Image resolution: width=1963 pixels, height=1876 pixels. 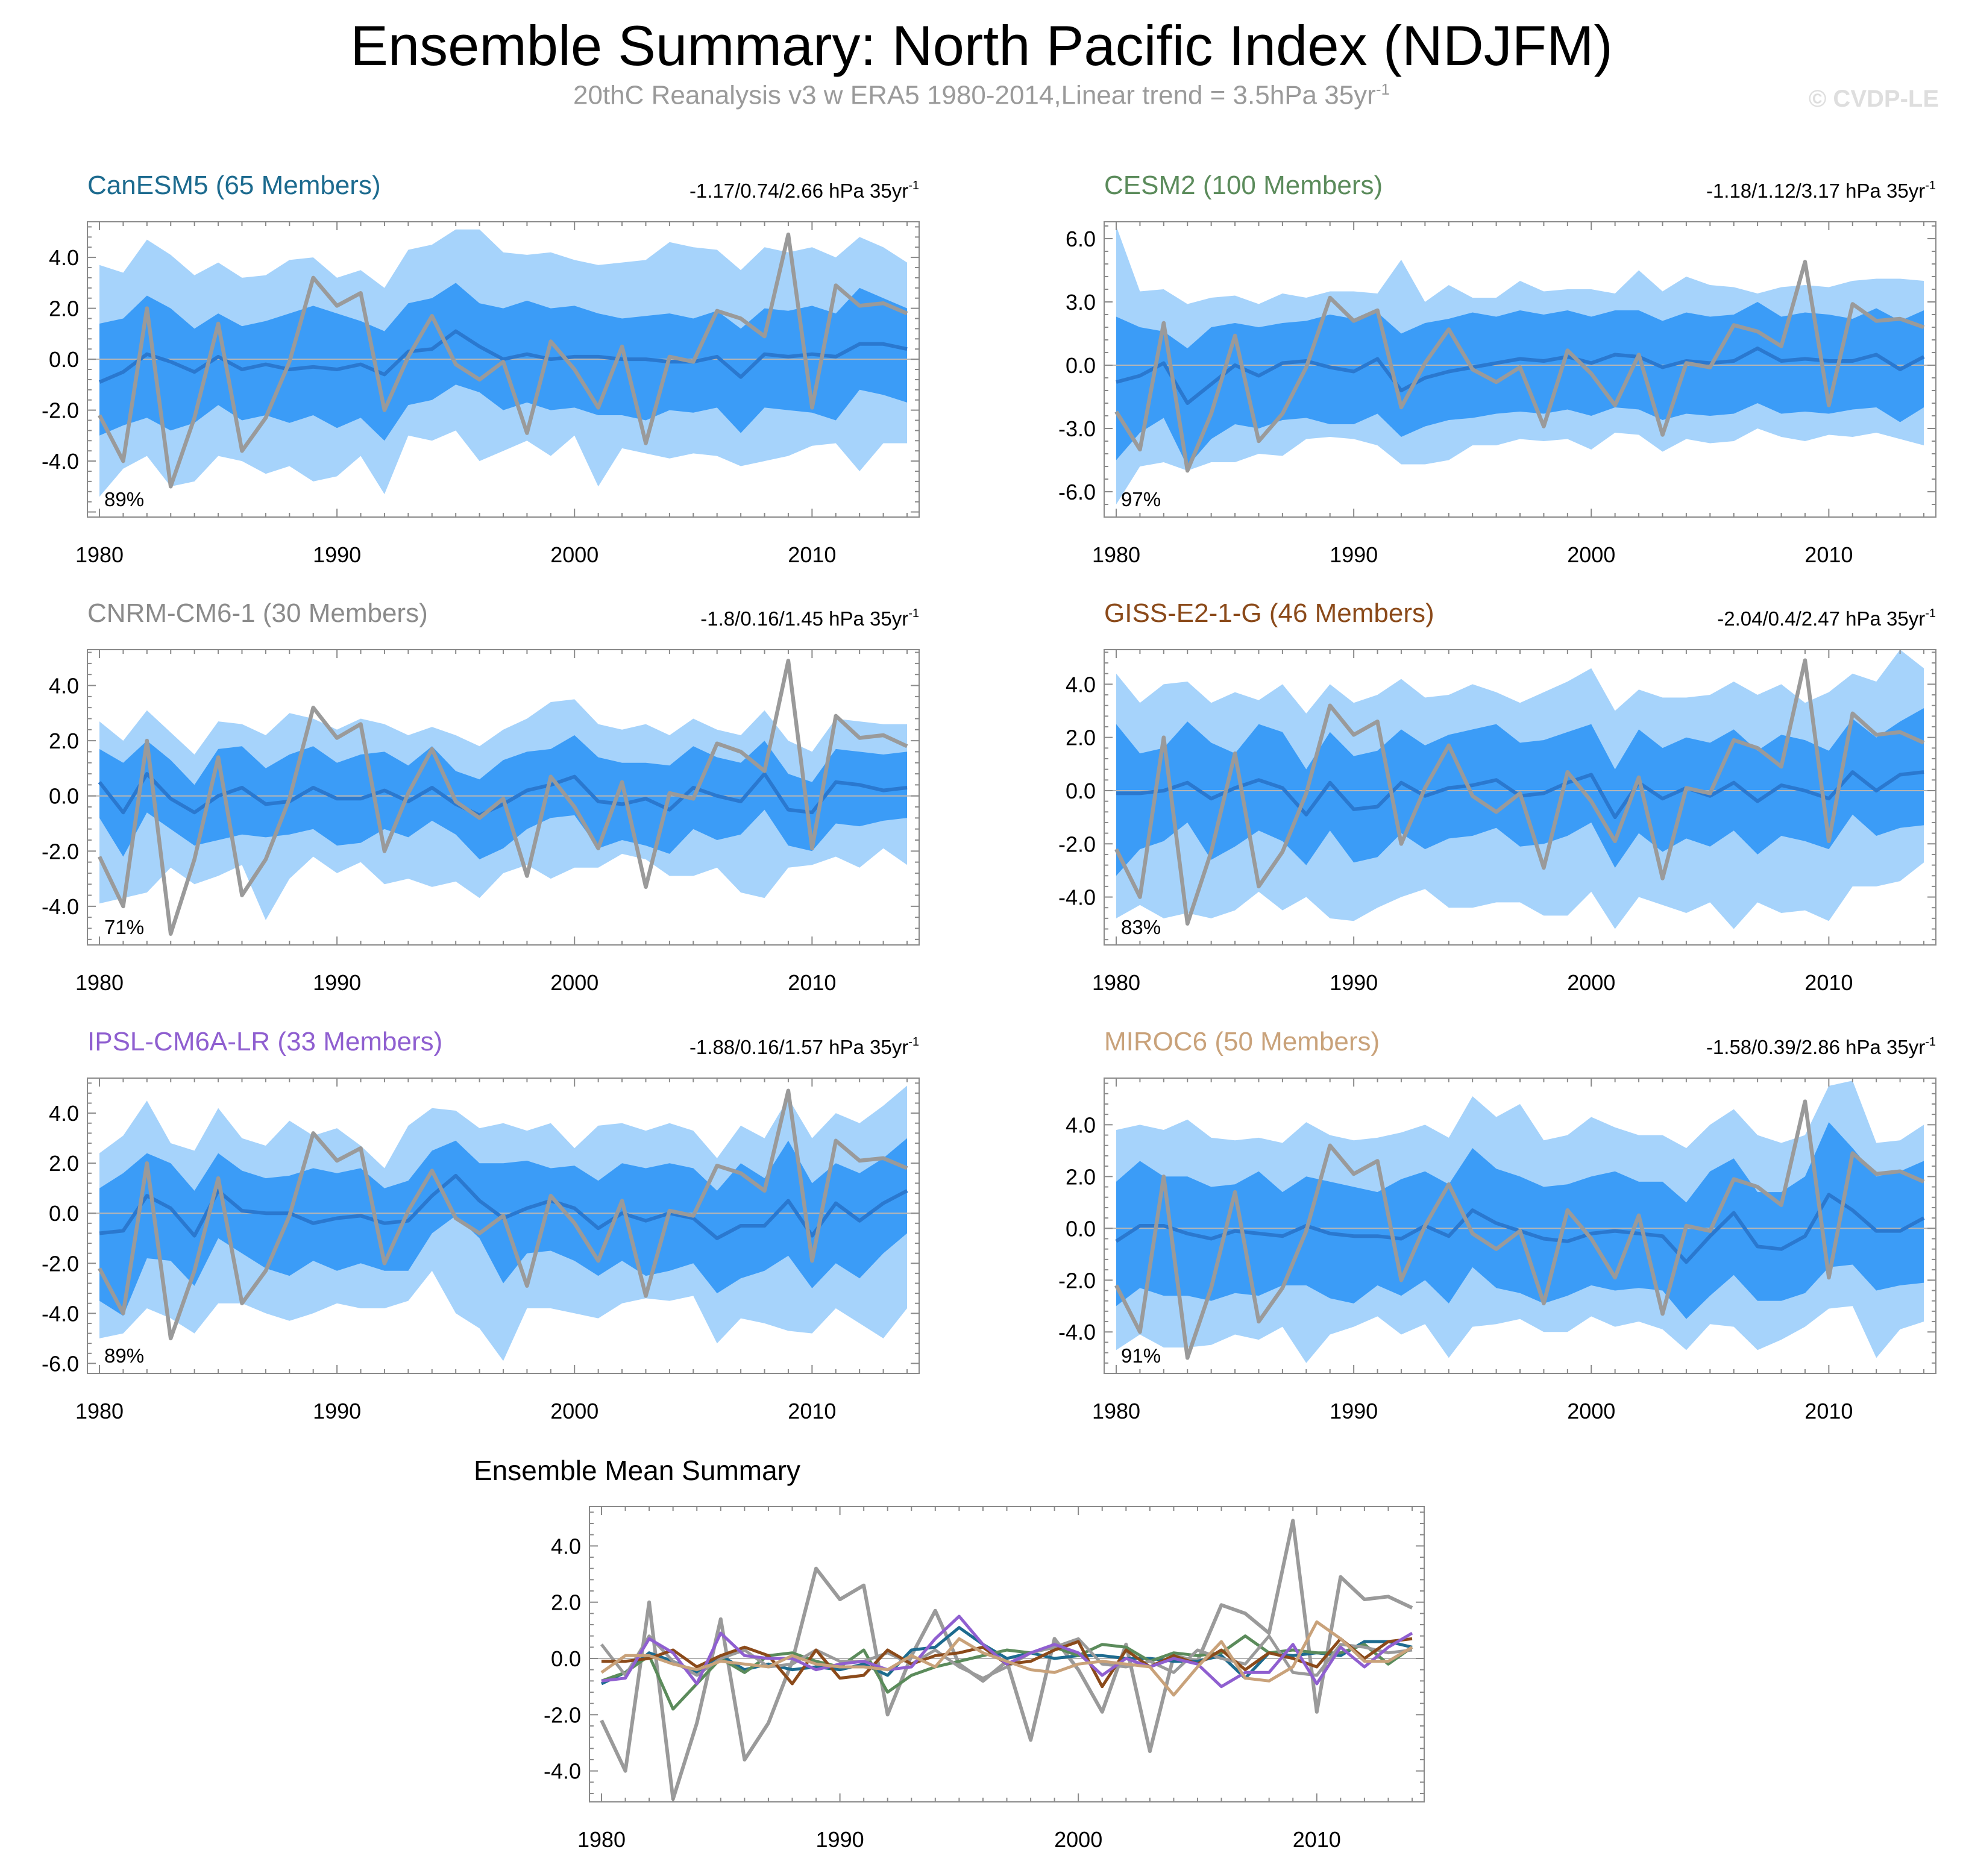 I want to click on panel-title: MIROC6 (50 Members), so click(x=1242, y=1041).